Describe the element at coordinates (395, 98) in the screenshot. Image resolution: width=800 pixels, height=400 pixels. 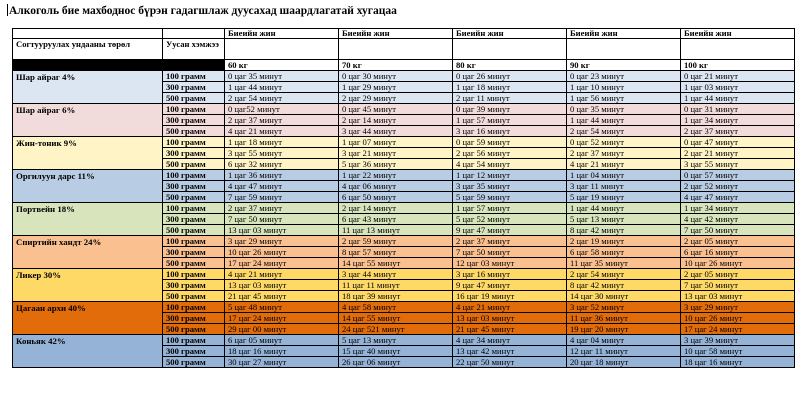
I see `time-cell: 2 цаг 29 минут` at that location.